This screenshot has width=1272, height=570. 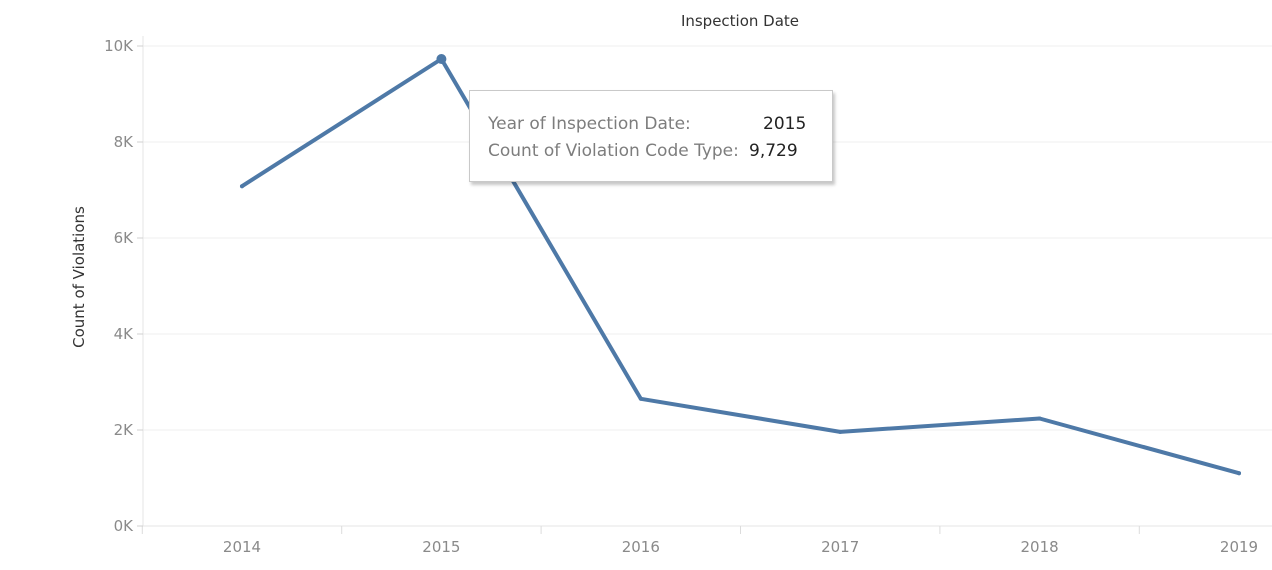 What do you see at coordinates (640, 530) in the screenshot?
I see `x-tick-marks` at bounding box center [640, 530].